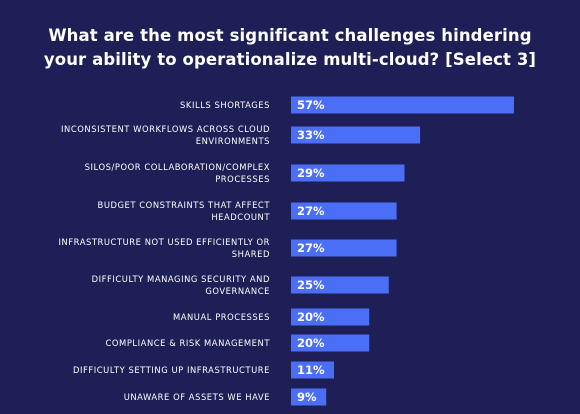 The image size is (580, 414). What do you see at coordinates (188, 343) in the screenshot?
I see `category-label-8-line-1: COMPLIANCE & RISK MANAGEMENT` at bounding box center [188, 343].